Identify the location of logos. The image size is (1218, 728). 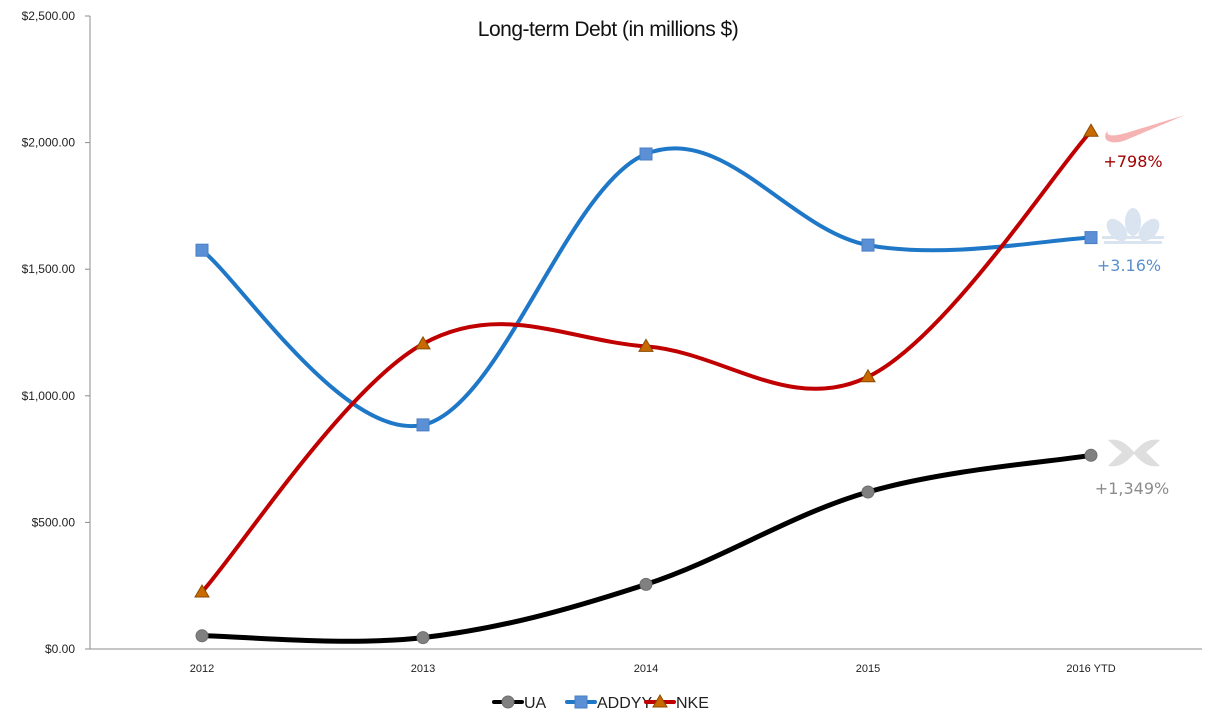
(1143, 291).